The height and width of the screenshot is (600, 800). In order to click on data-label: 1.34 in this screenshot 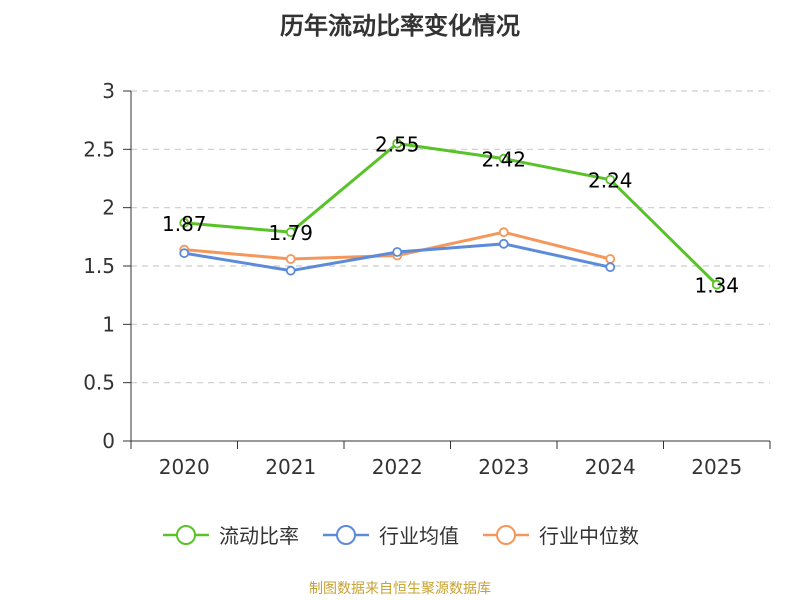, I will do `click(716, 286)`.